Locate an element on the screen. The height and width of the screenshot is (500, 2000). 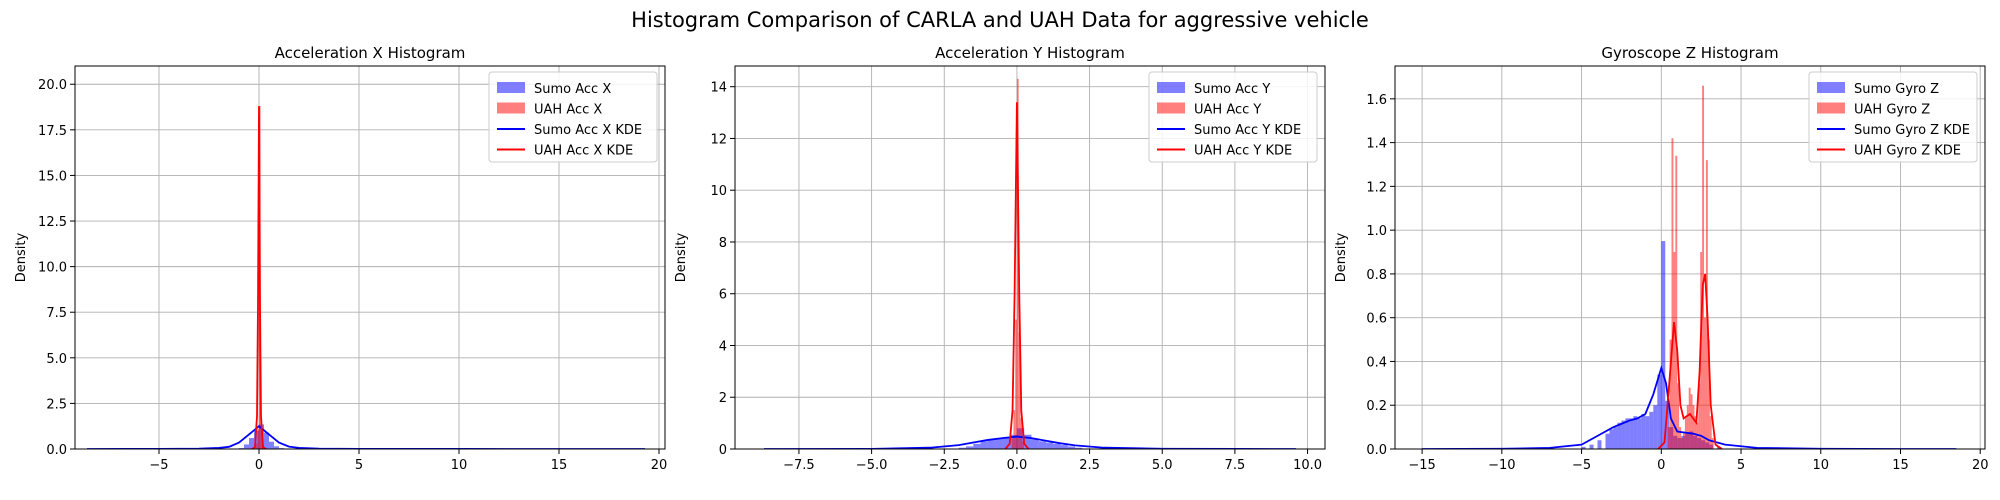
y-tick-label: 0.4 is located at coordinates (1376, 362).